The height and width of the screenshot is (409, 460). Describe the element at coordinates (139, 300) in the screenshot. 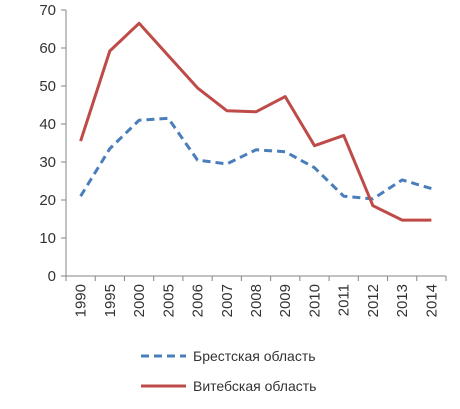

I see `x-tick-label: 2000` at that location.